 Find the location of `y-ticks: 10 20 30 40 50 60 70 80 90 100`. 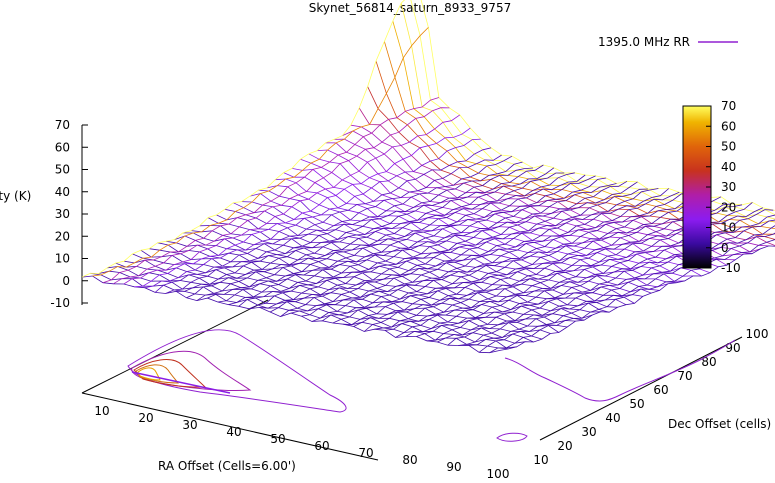

y-ticks: 10 20 30 40 50 60 70 80 90 100 is located at coordinates (650, 397).